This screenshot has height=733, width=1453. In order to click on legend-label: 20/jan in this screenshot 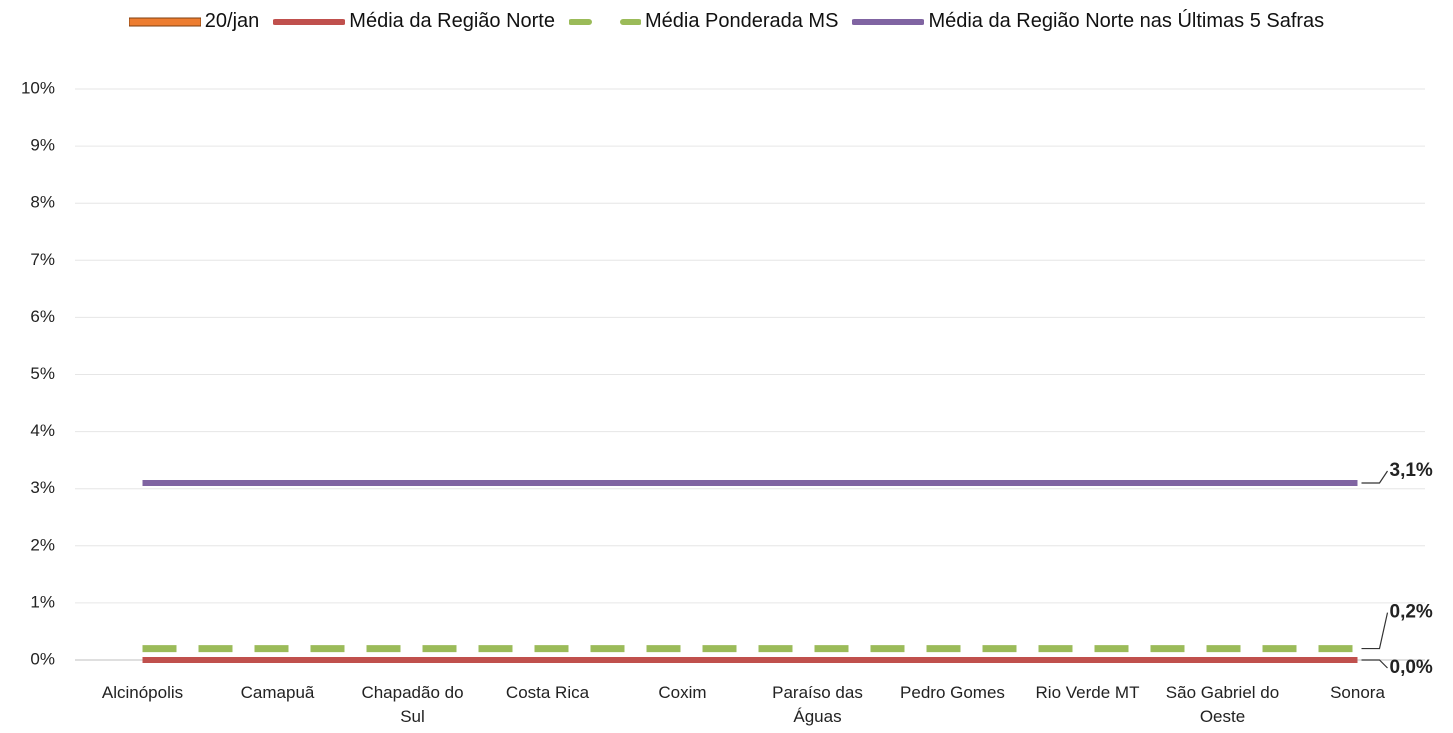, I will do `click(232, 21)`.